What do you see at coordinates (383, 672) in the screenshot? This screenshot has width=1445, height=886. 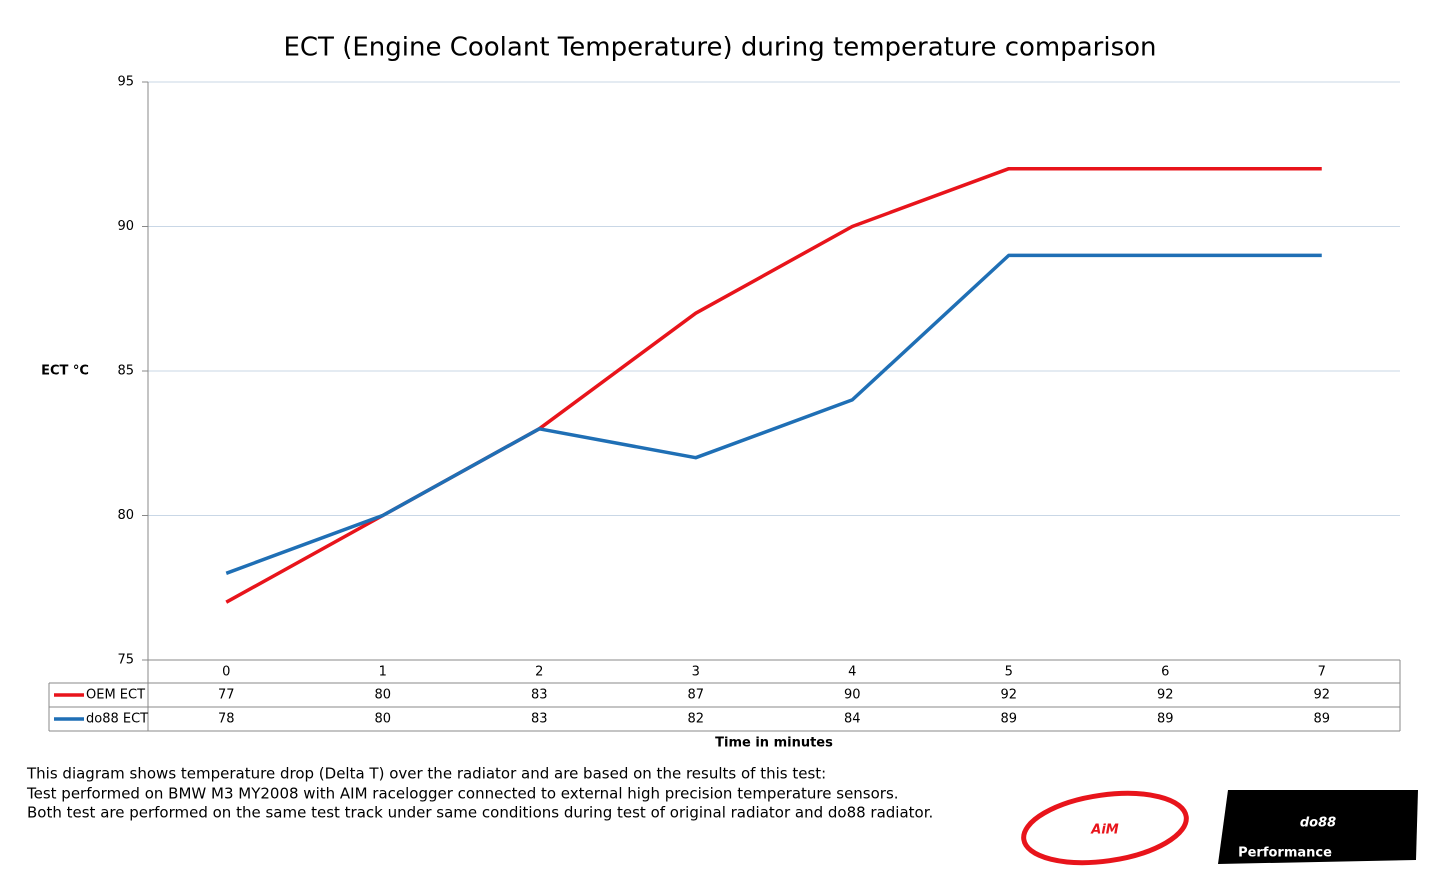 I see `x-tick-label: 1` at bounding box center [383, 672].